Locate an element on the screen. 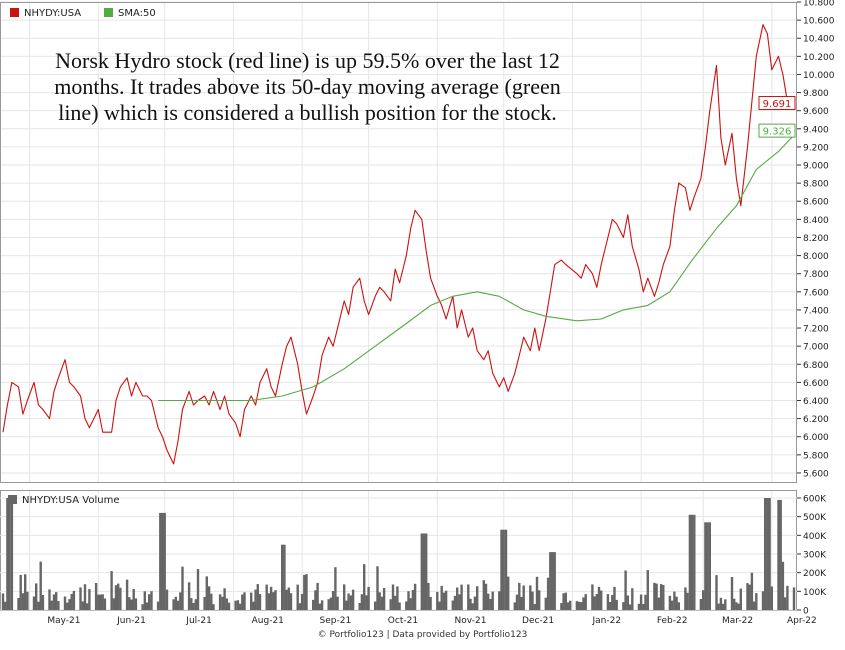 The width and height of the screenshot is (845, 650). x-tick-label: Aug-21 is located at coordinates (268, 621).